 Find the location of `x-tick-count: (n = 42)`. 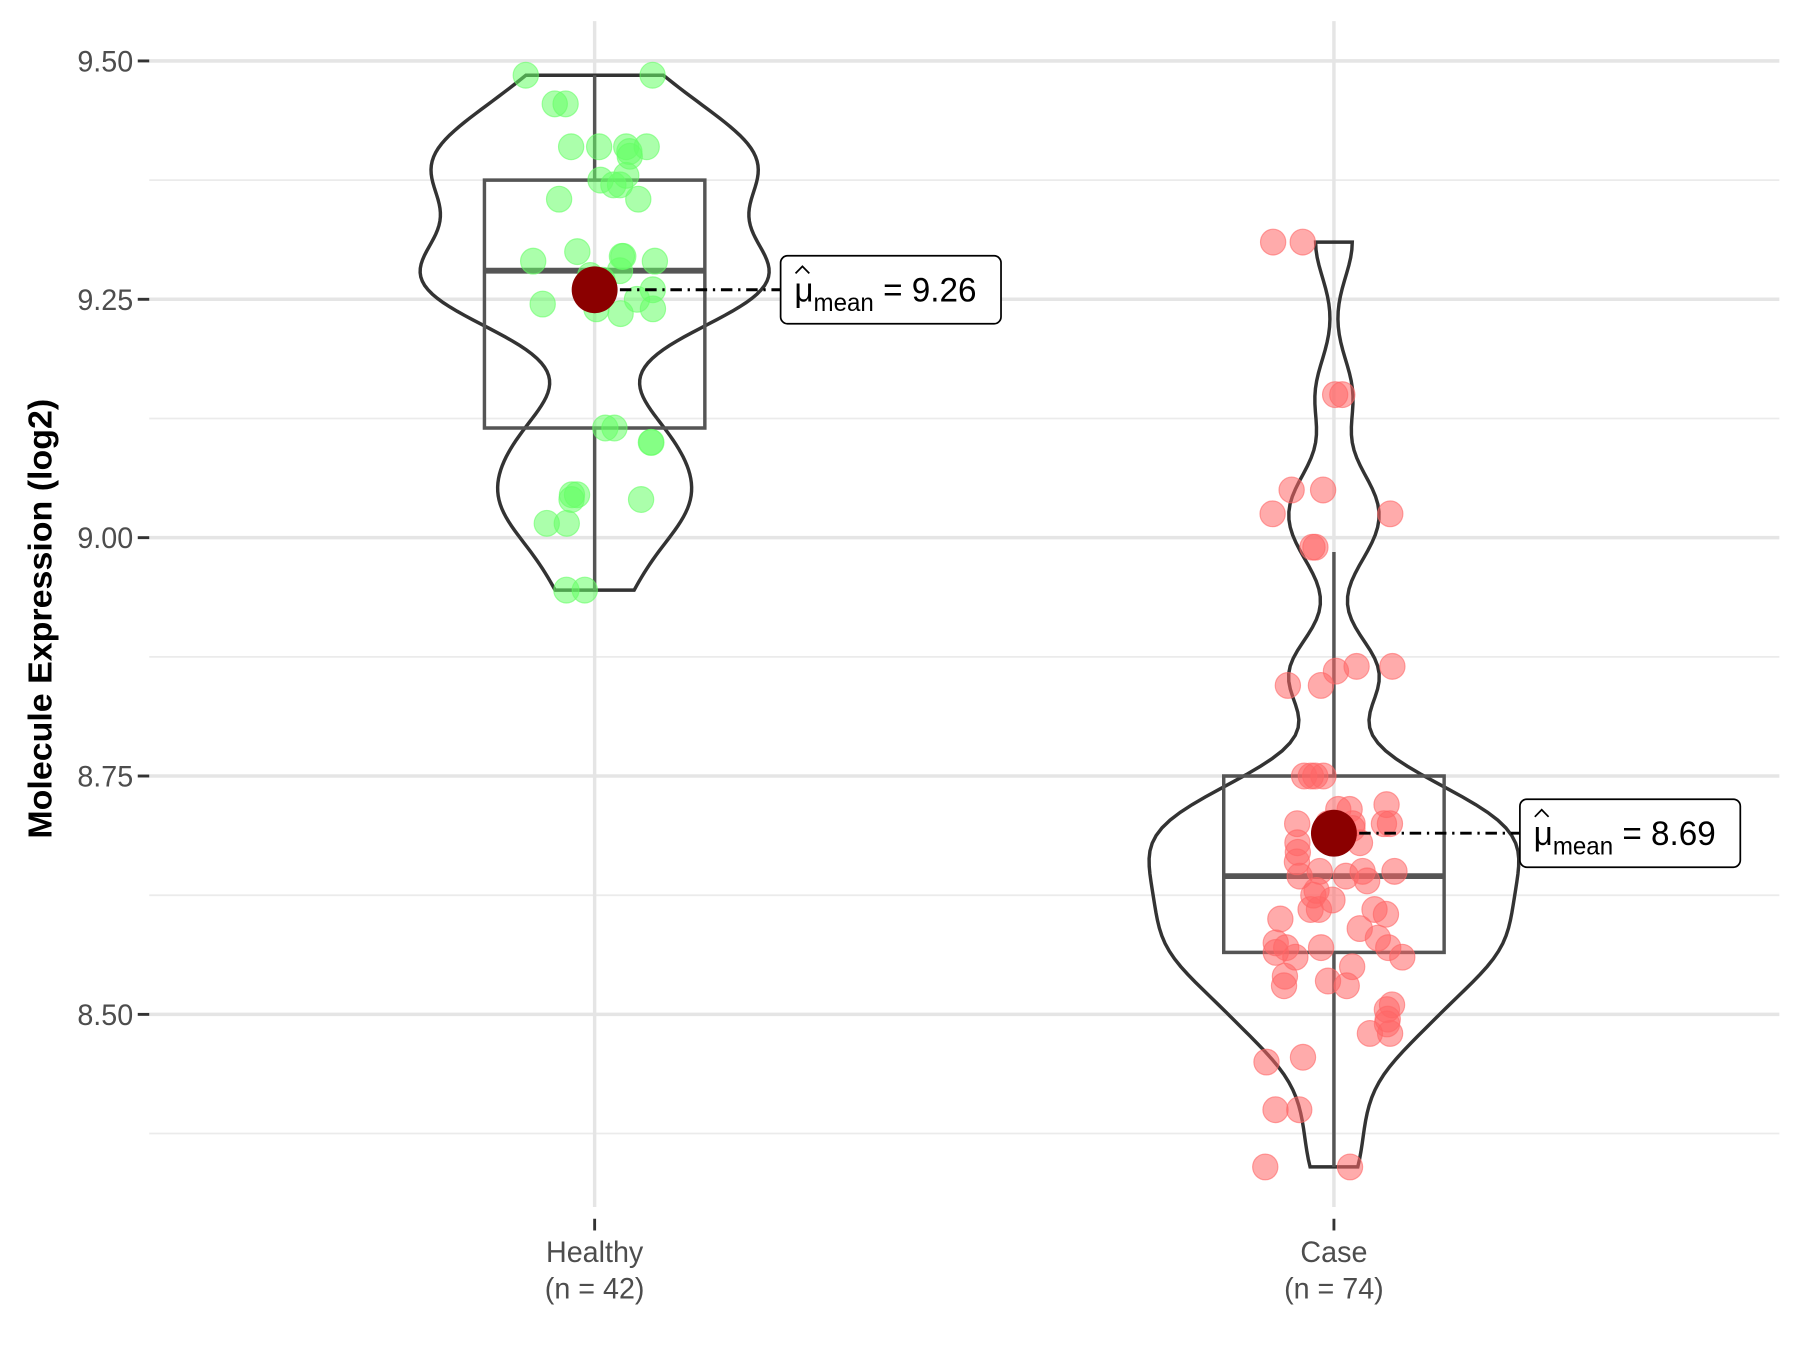

x-tick-count: (n = 42) is located at coordinates (595, 1289).